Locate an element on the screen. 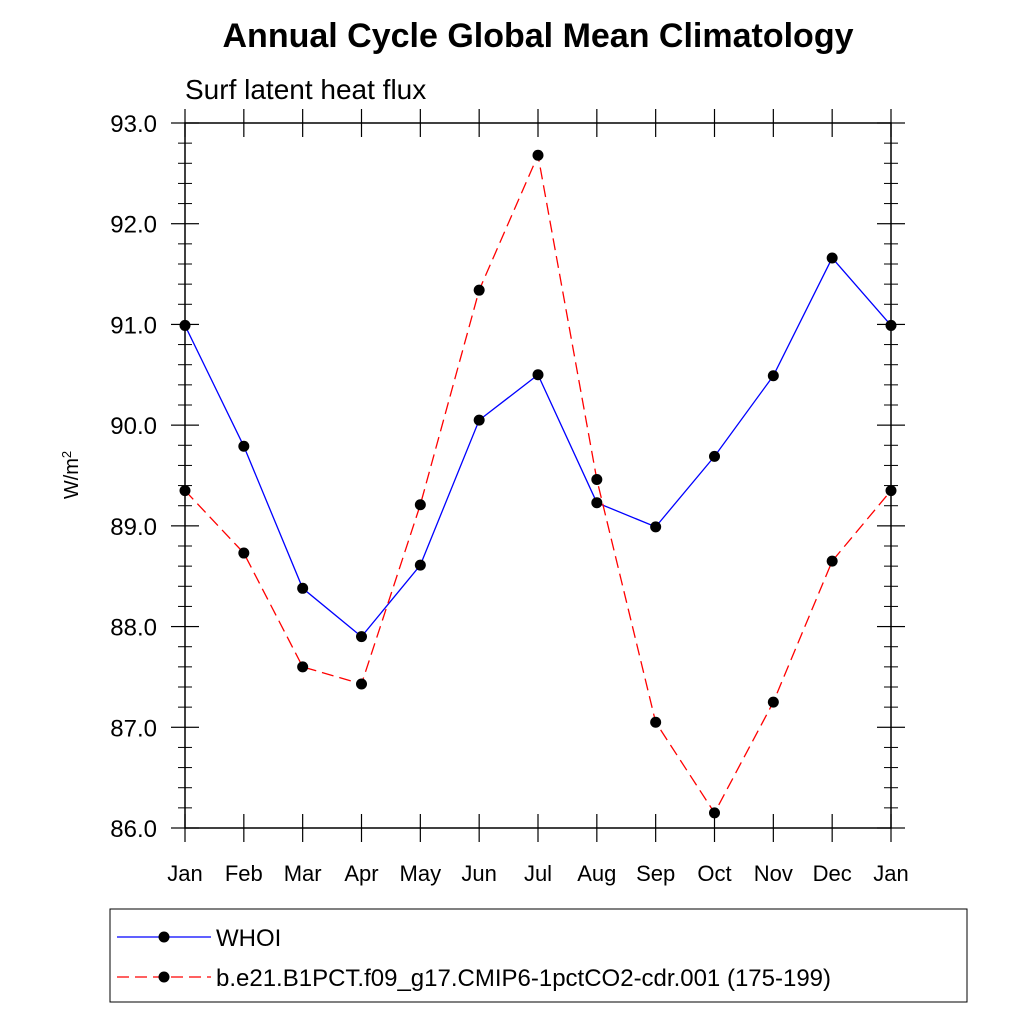 This screenshot has width=1024, height=1024. x-tick-label: Nov is located at coordinates (773, 873).